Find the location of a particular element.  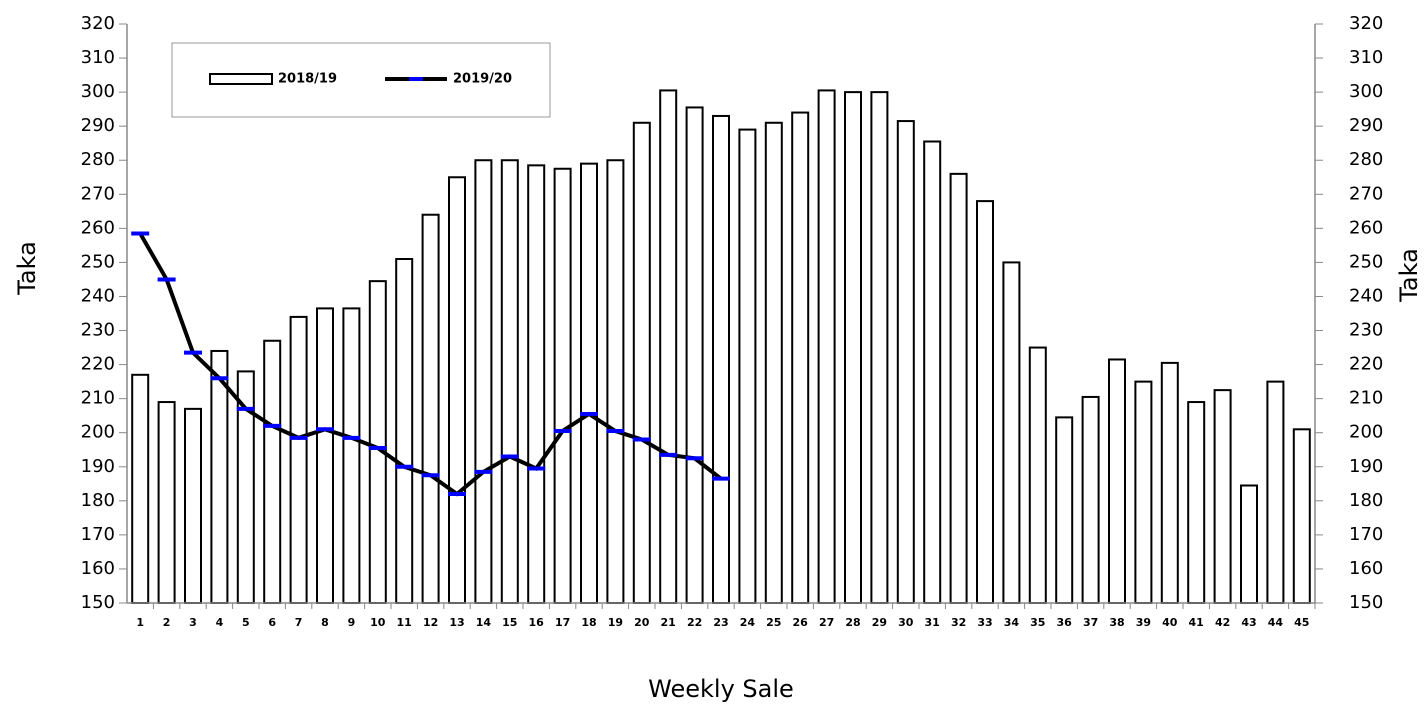

y2-tick-label: 240 is located at coordinates (1366, 295).